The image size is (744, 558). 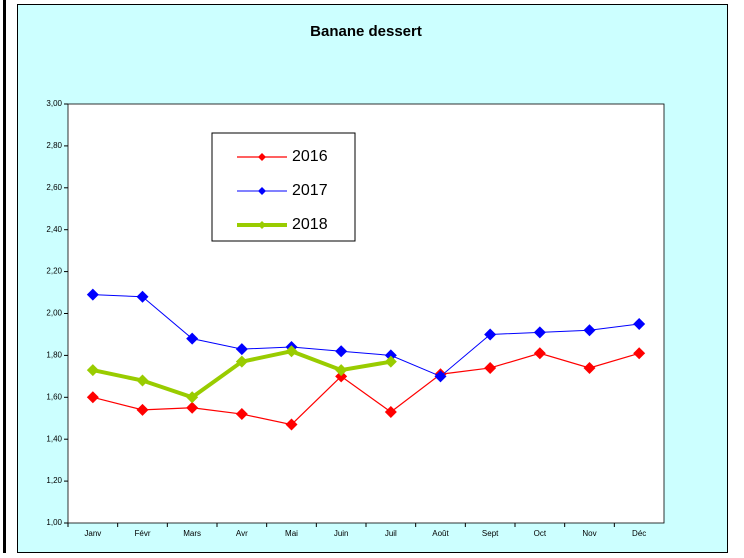 What do you see at coordinates (440, 533) in the screenshot?
I see `x-tick-label: Août` at bounding box center [440, 533].